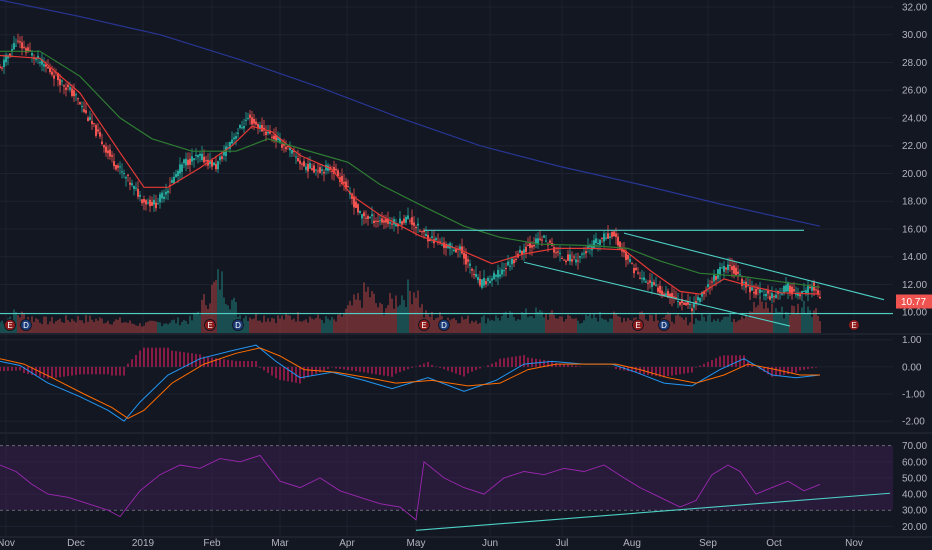 The width and height of the screenshot is (932, 550). Describe the element at coordinates (913, 302) in the screenshot. I see `last-price-value: 10.77` at that location.